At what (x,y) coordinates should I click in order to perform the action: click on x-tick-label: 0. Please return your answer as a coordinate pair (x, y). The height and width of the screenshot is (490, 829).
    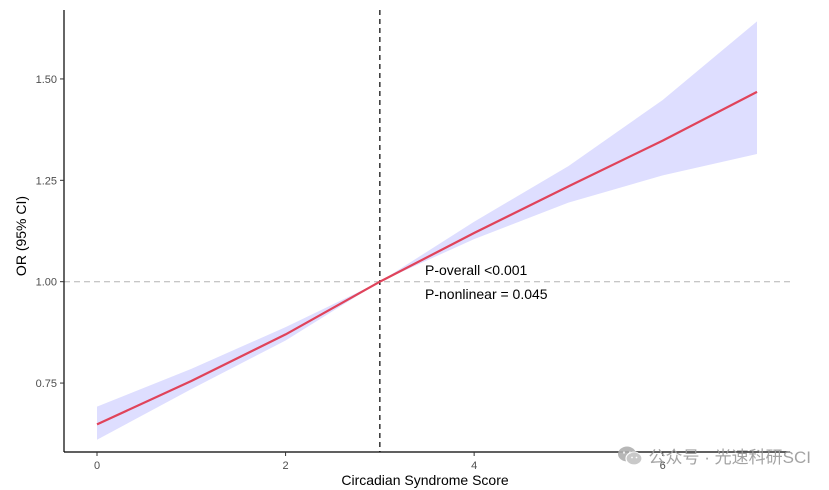
    Looking at the image, I should click on (97, 466).